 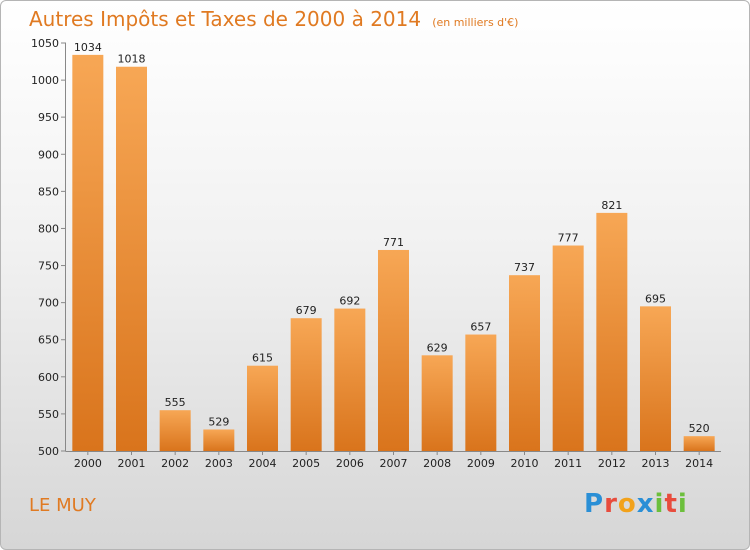 I want to click on y-tick-label: 650, so click(x=48, y=340).